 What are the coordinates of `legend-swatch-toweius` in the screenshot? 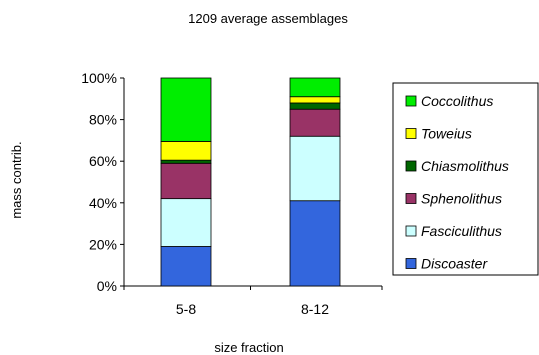 It's located at (411, 133).